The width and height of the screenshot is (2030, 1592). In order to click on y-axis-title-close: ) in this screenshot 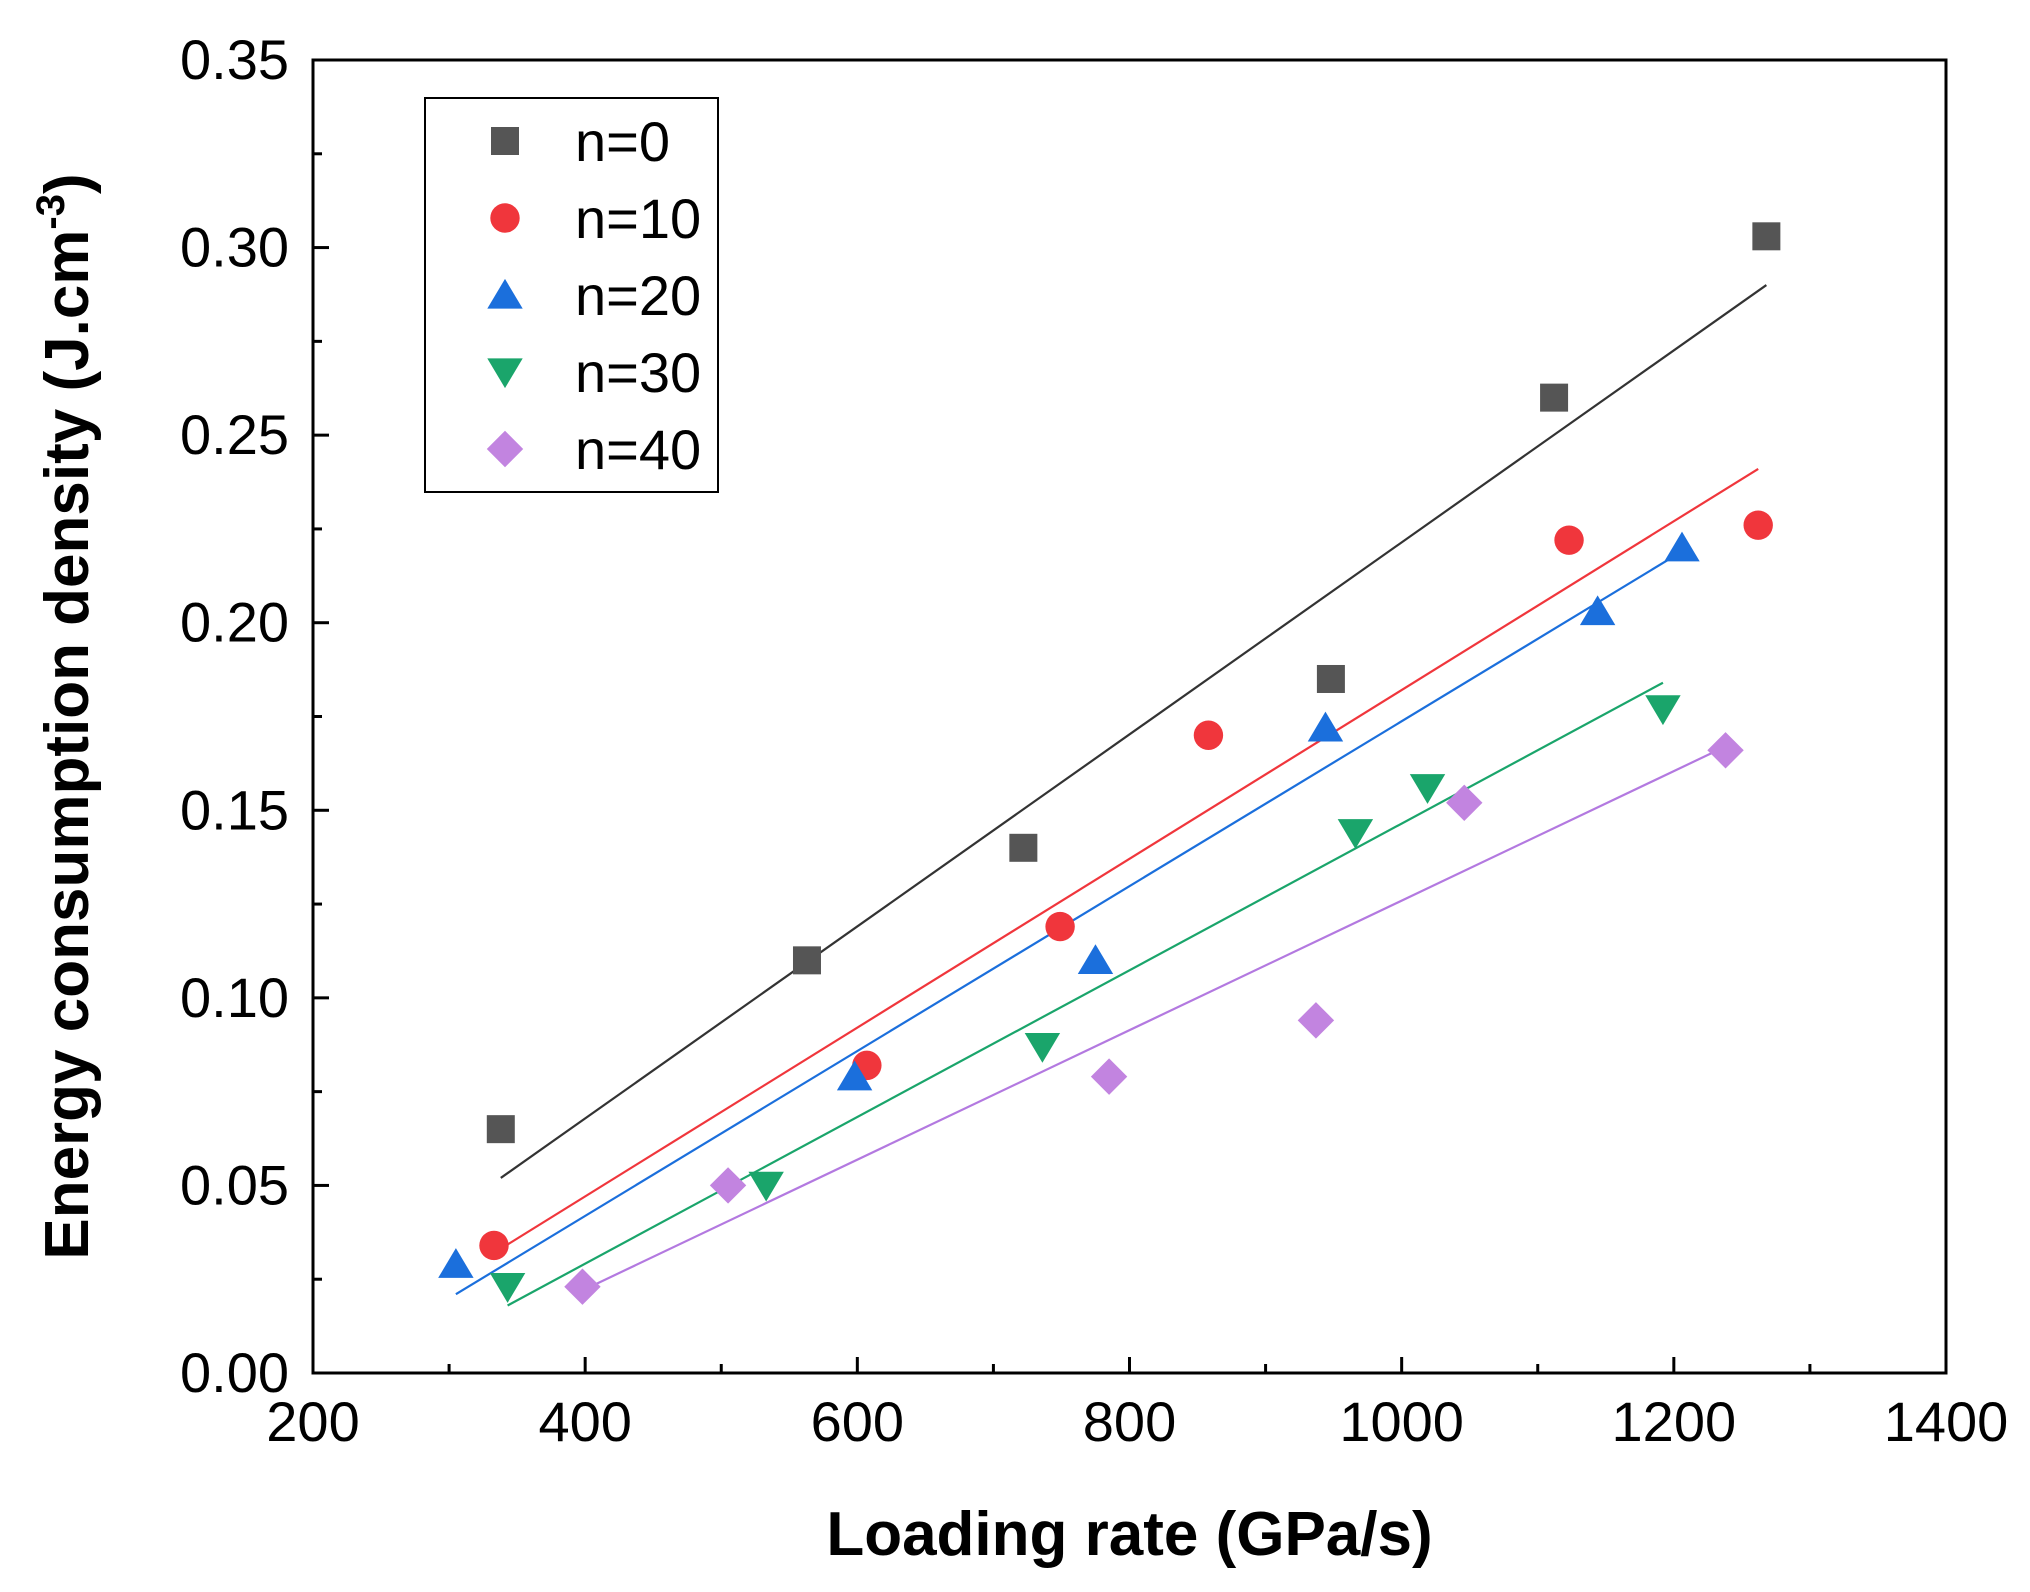, I will do `click(67, 183)`.